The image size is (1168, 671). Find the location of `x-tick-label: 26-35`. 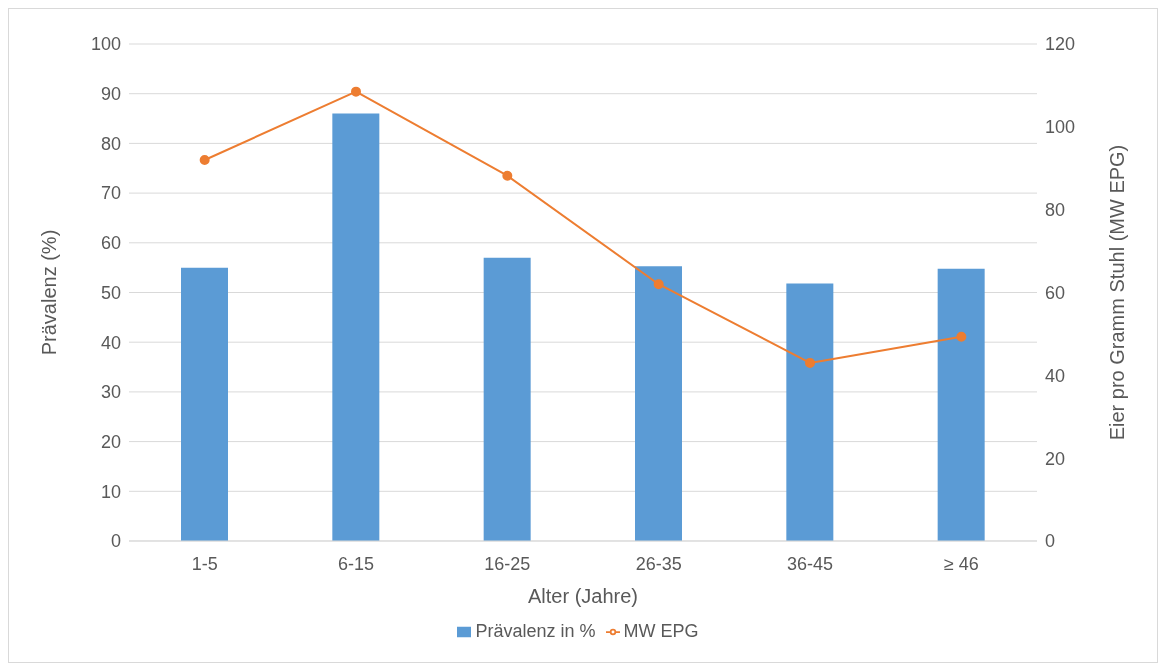

x-tick-label: 26-35 is located at coordinates (658, 563).